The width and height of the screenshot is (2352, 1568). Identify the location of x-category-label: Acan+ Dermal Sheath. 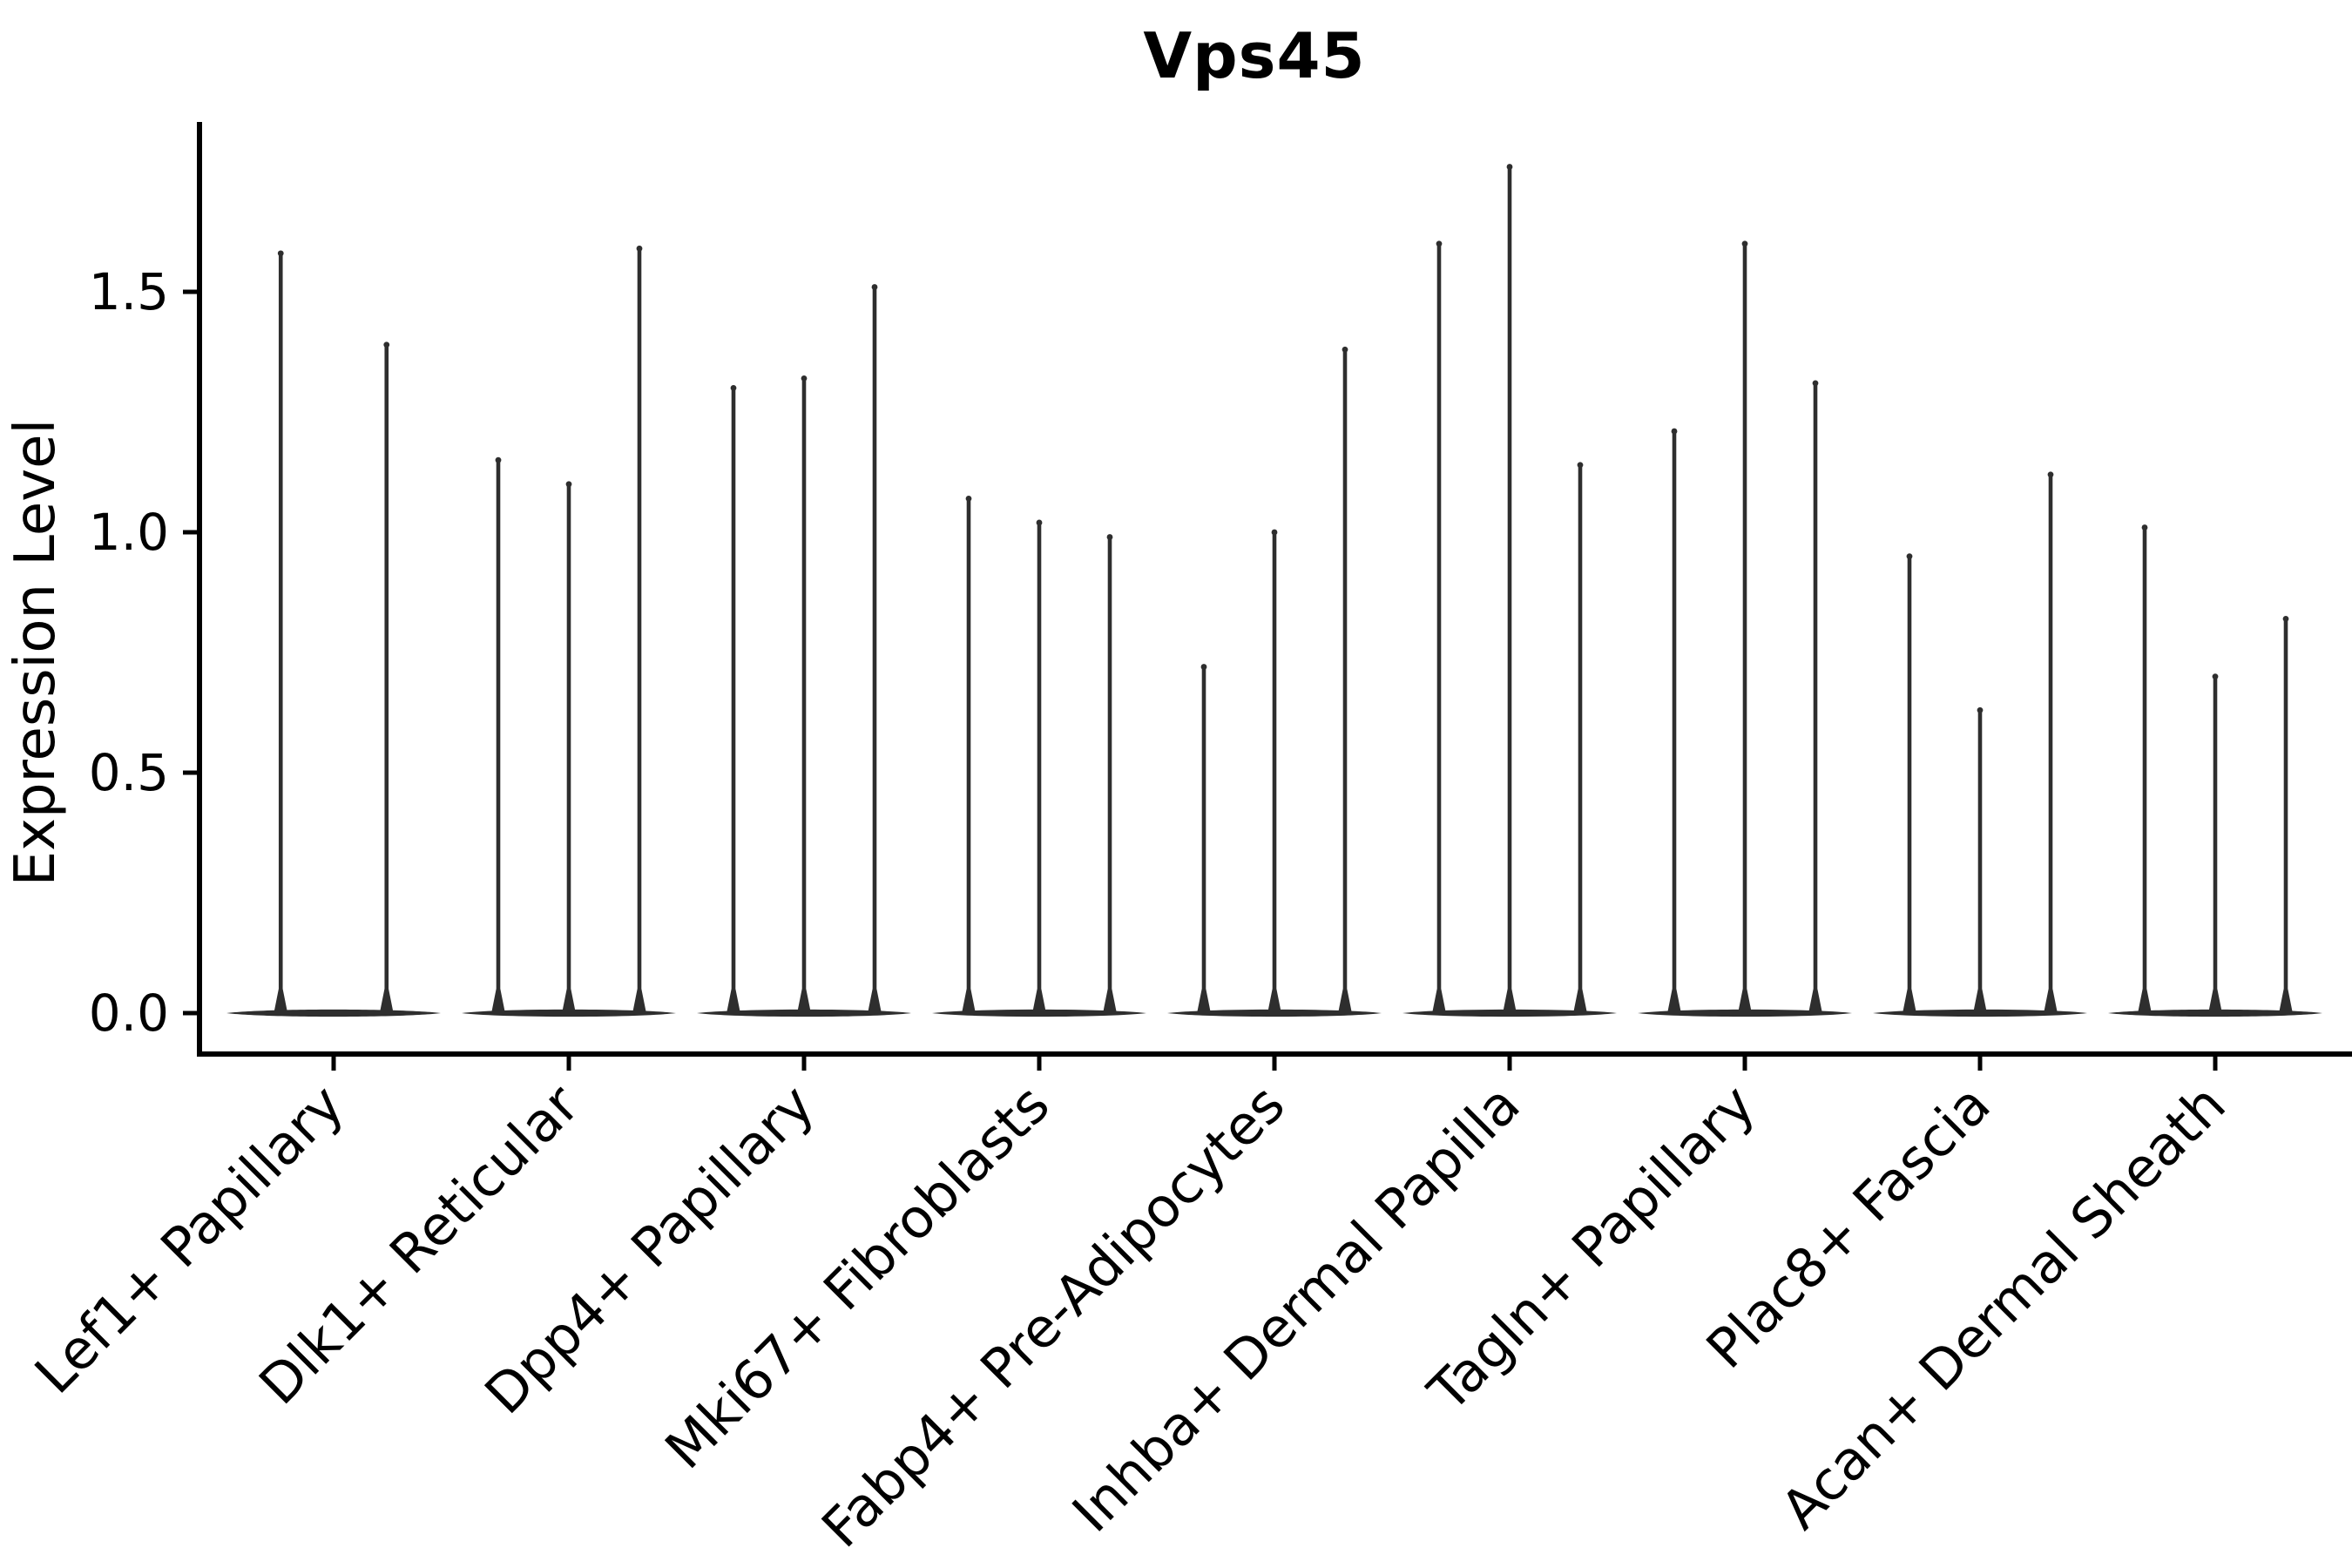
(2003, 1306).